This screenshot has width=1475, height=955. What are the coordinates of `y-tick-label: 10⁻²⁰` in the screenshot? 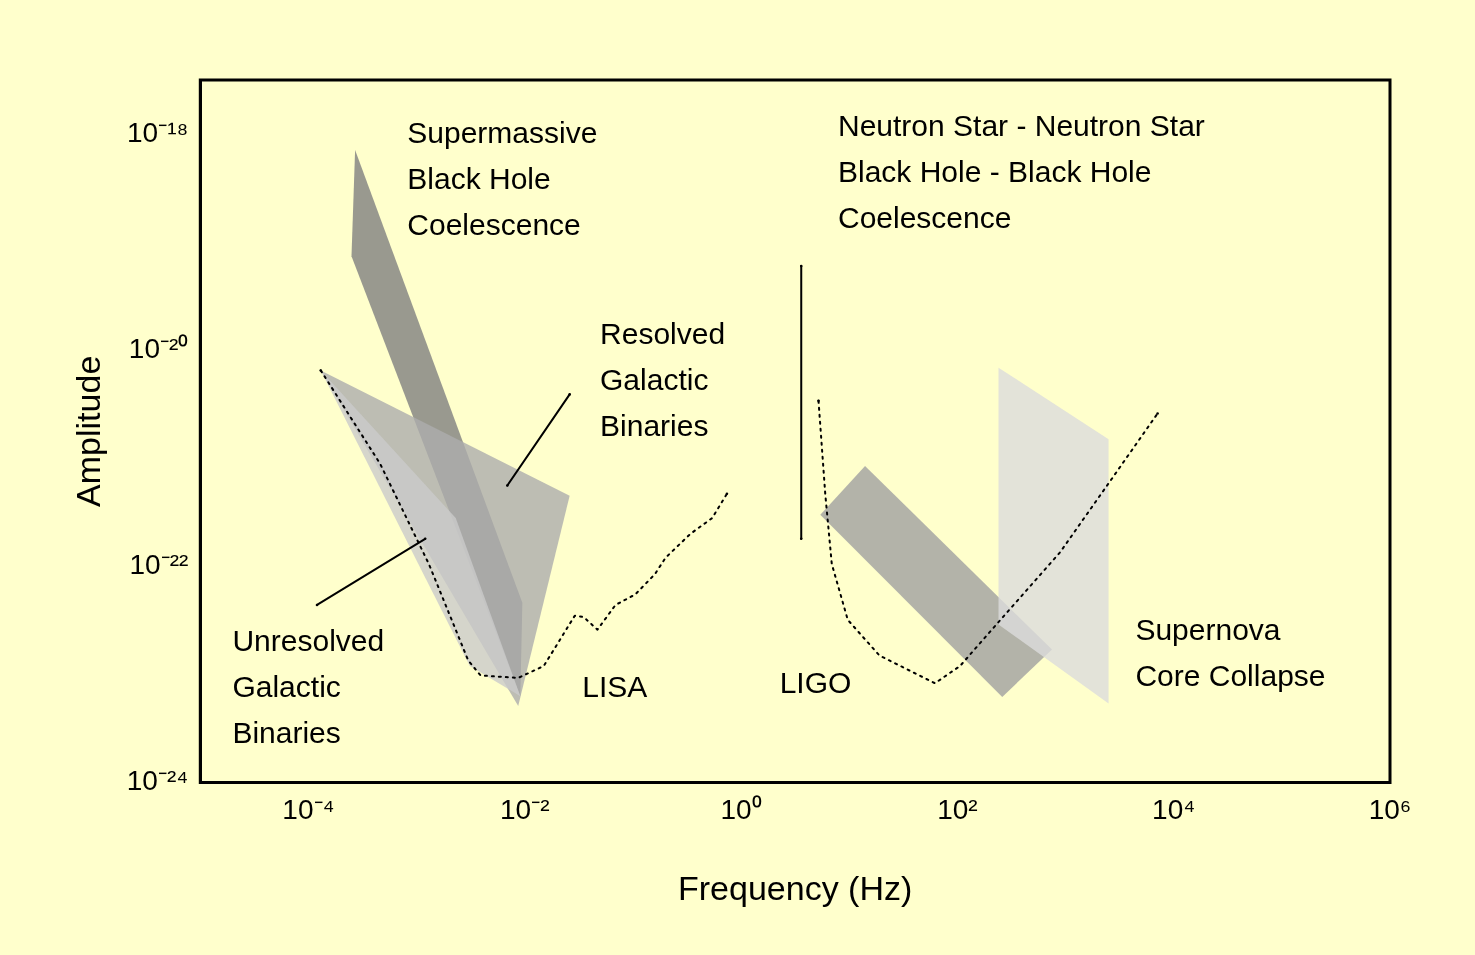 It's located at (158, 348).